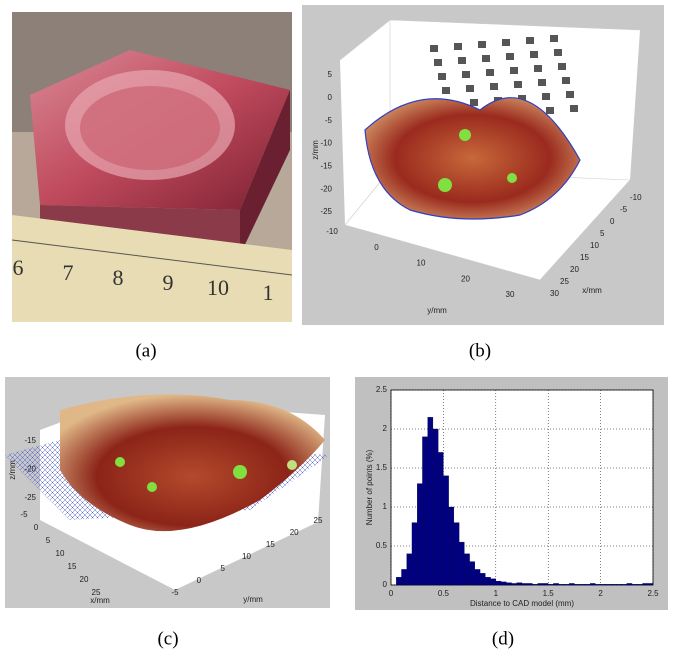 The height and width of the screenshot is (657, 676). Describe the element at coordinates (496, 593) in the screenshot. I see `x-tick-label: 1` at that location.